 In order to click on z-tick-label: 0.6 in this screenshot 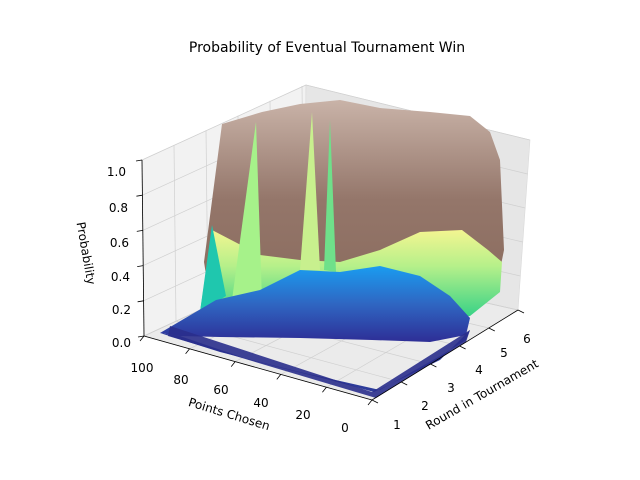, I will do `click(119, 243)`.